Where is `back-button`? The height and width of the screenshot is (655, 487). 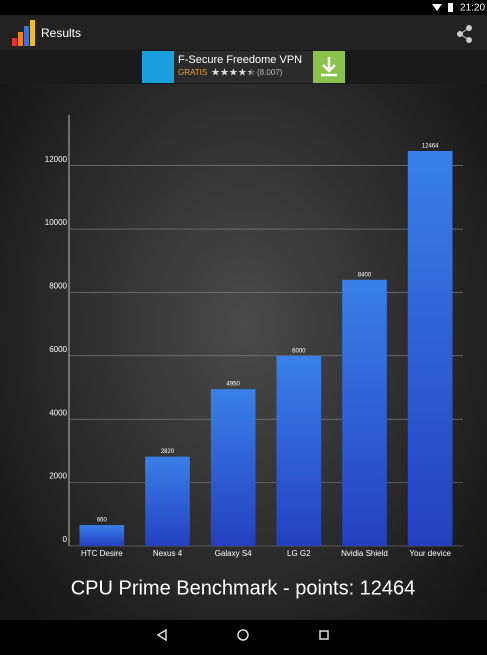
back-button is located at coordinates (161, 635).